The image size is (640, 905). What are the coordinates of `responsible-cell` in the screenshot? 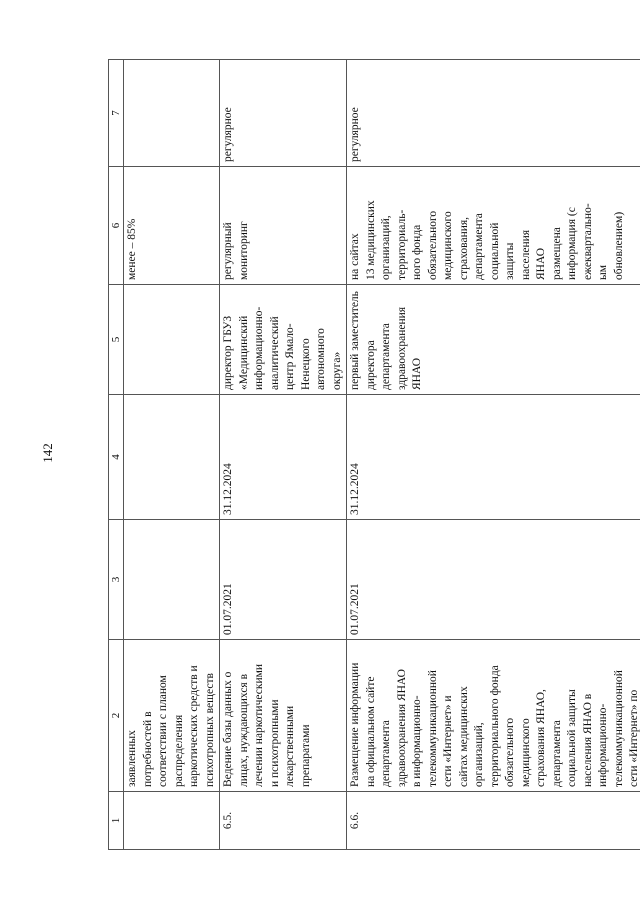 It's located at (171, 339).